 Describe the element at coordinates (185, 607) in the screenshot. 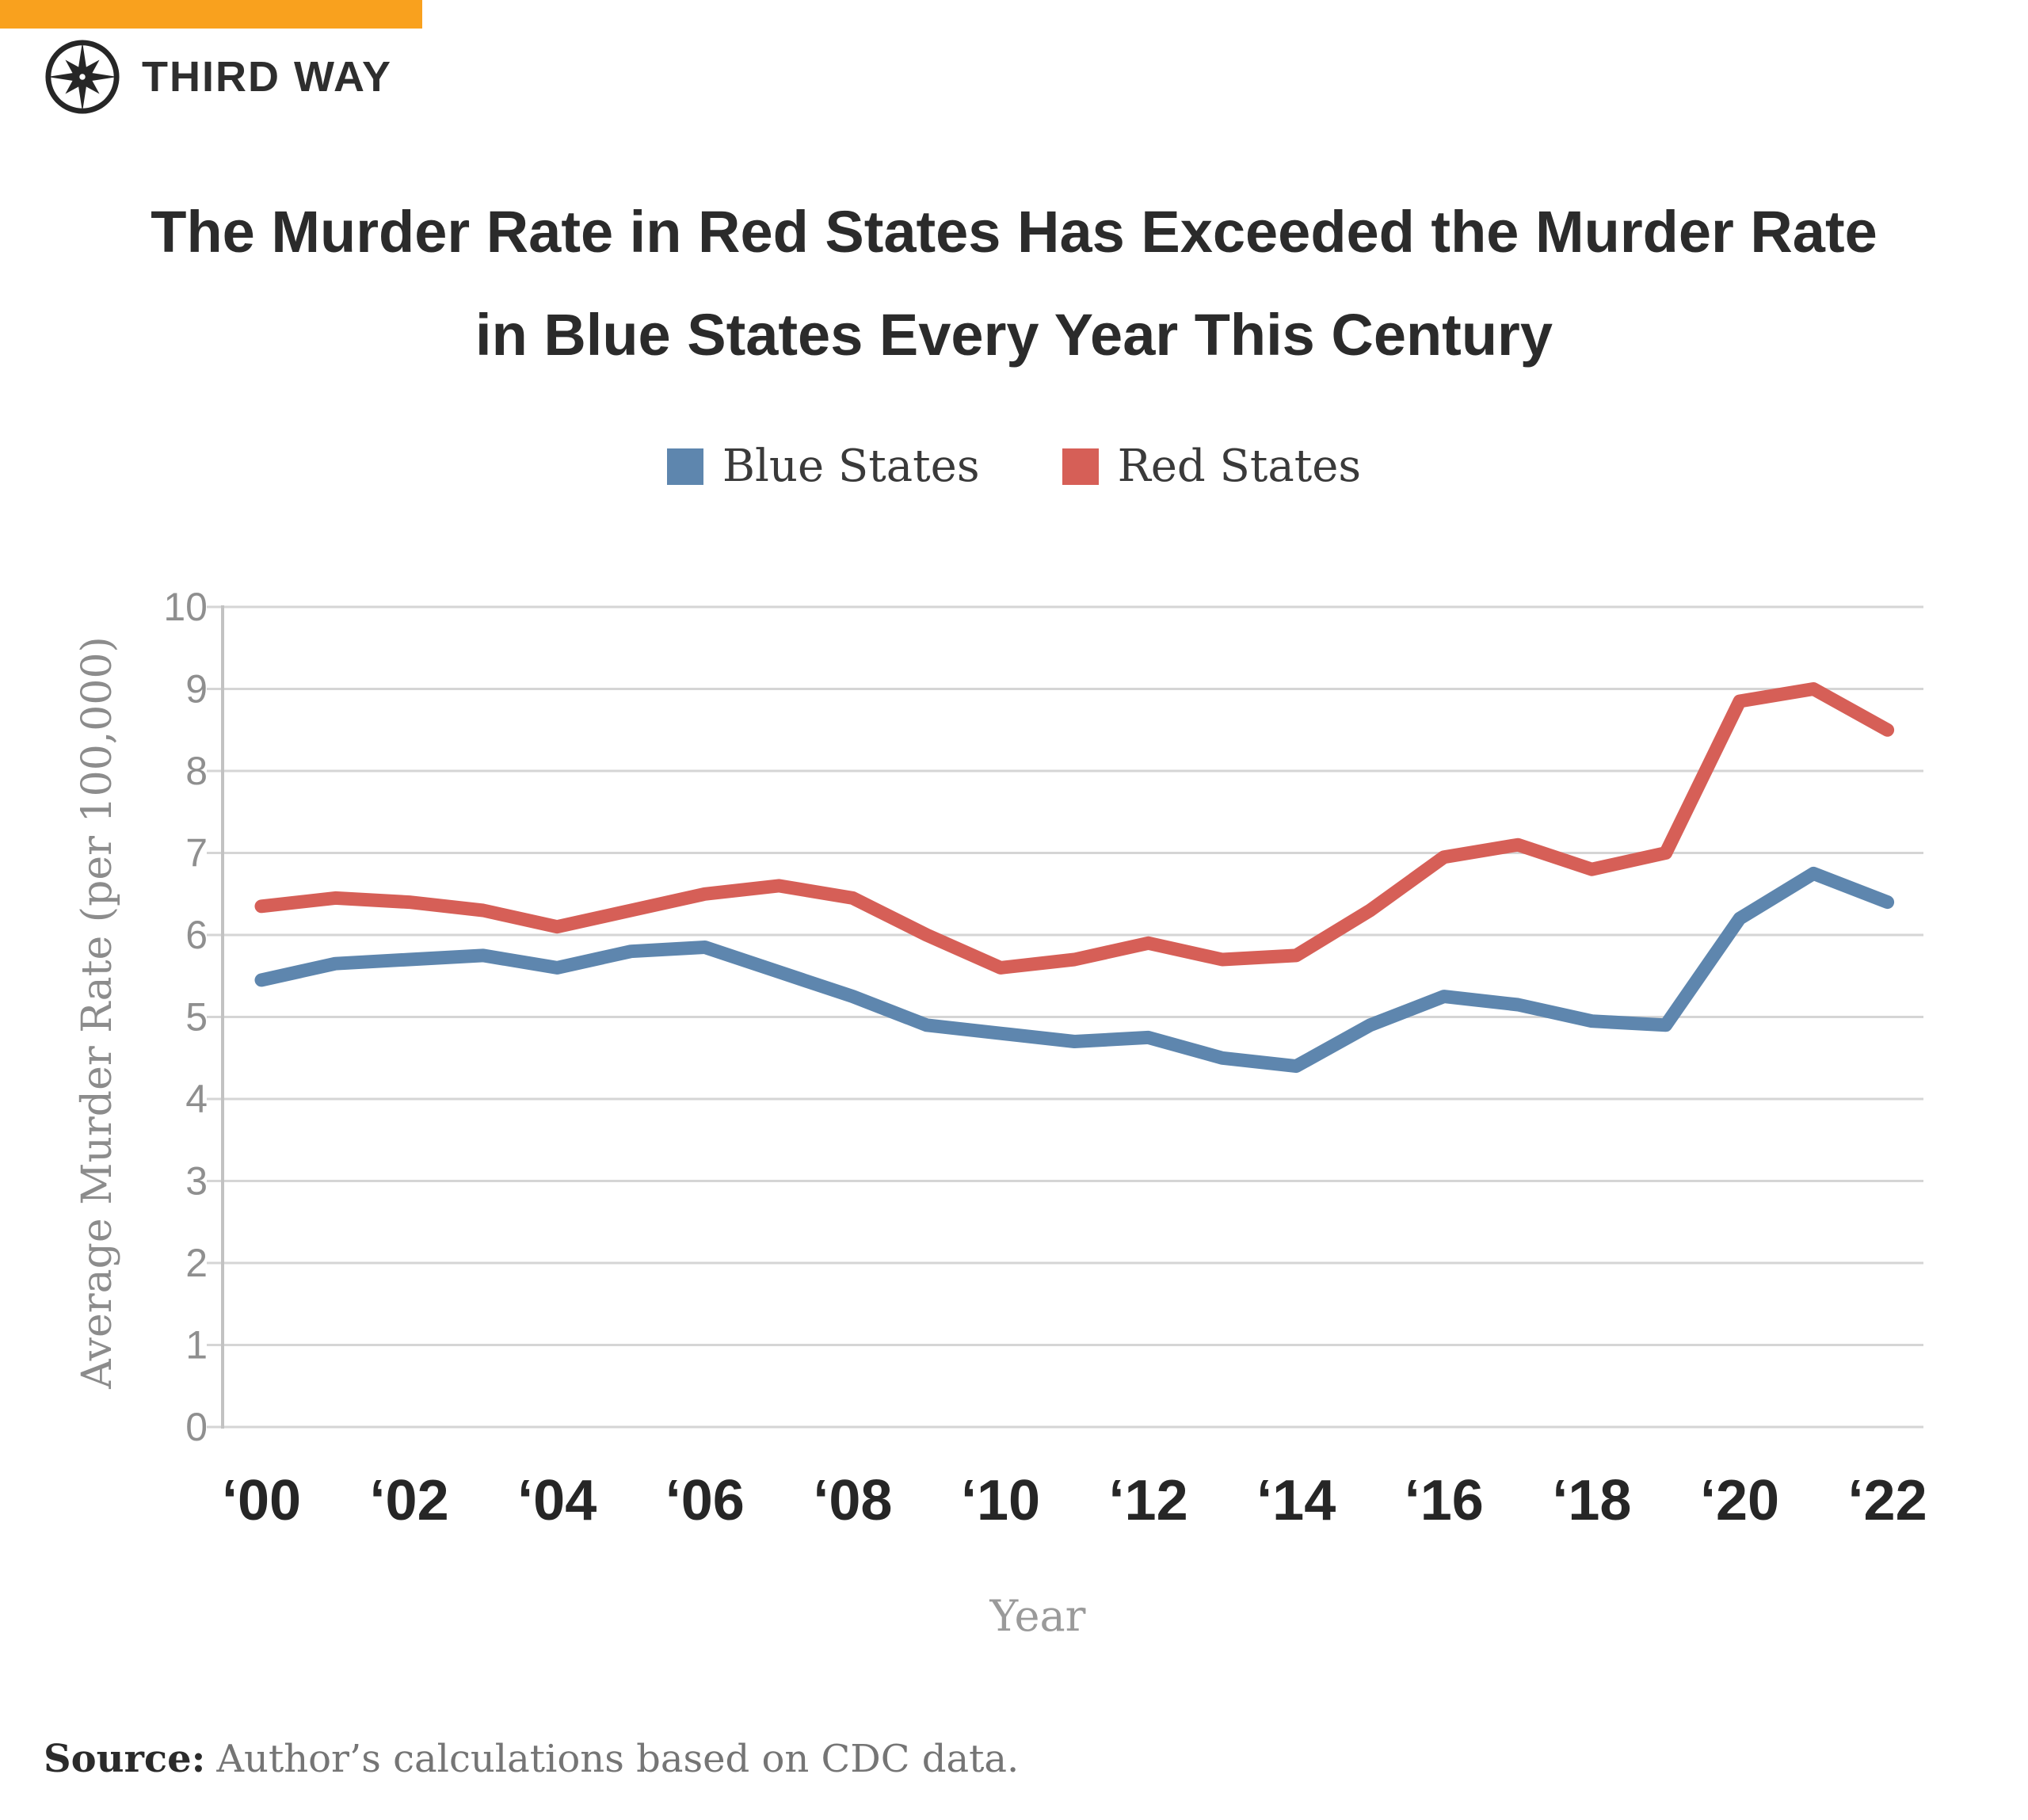

I see `y-tick-label: 10` at that location.